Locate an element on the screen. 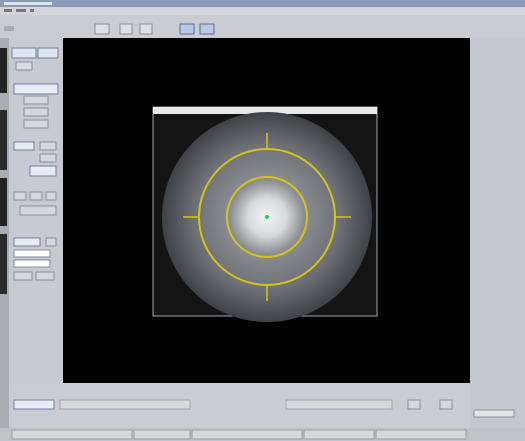  toolbar is located at coordinates (262, 26).